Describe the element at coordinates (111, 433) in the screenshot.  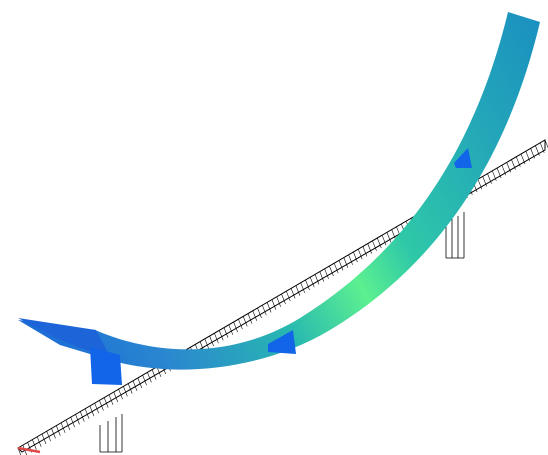
I see `mesh-support-left` at that location.